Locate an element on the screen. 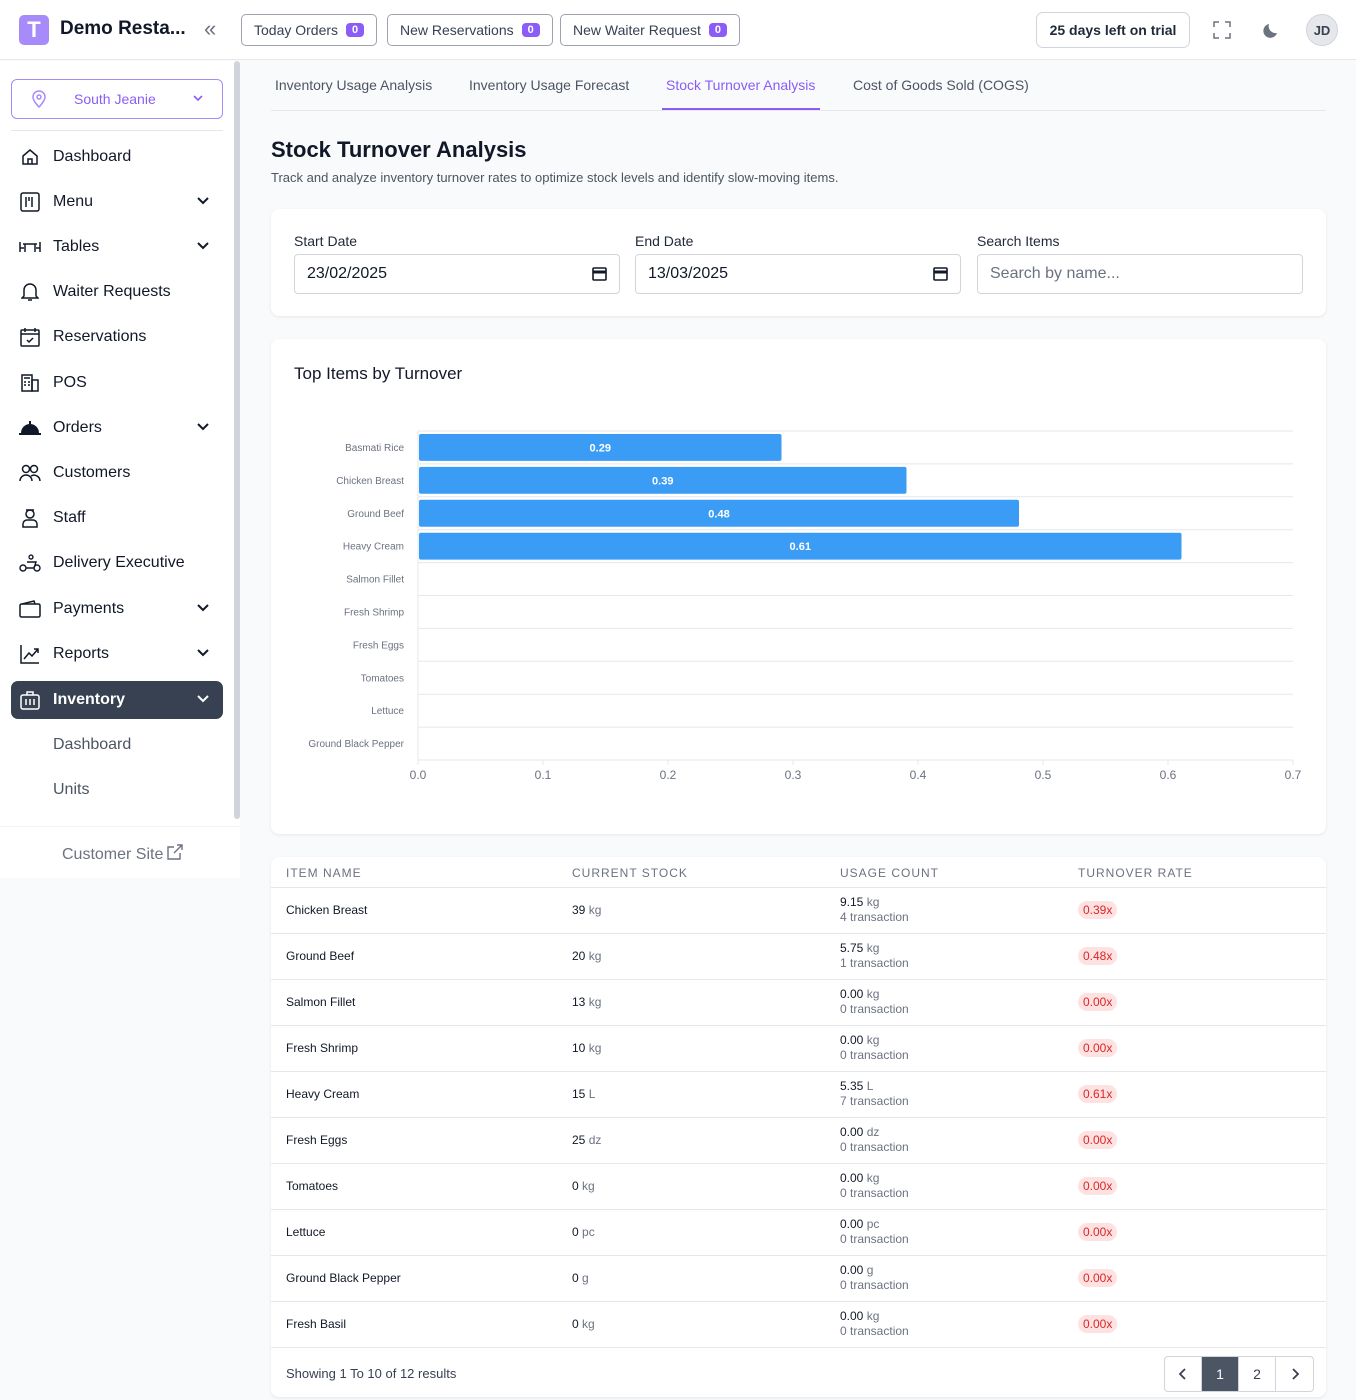 The image size is (1356, 1400). sidebar-item-dashboard: Dashboard is located at coordinates (117, 157).